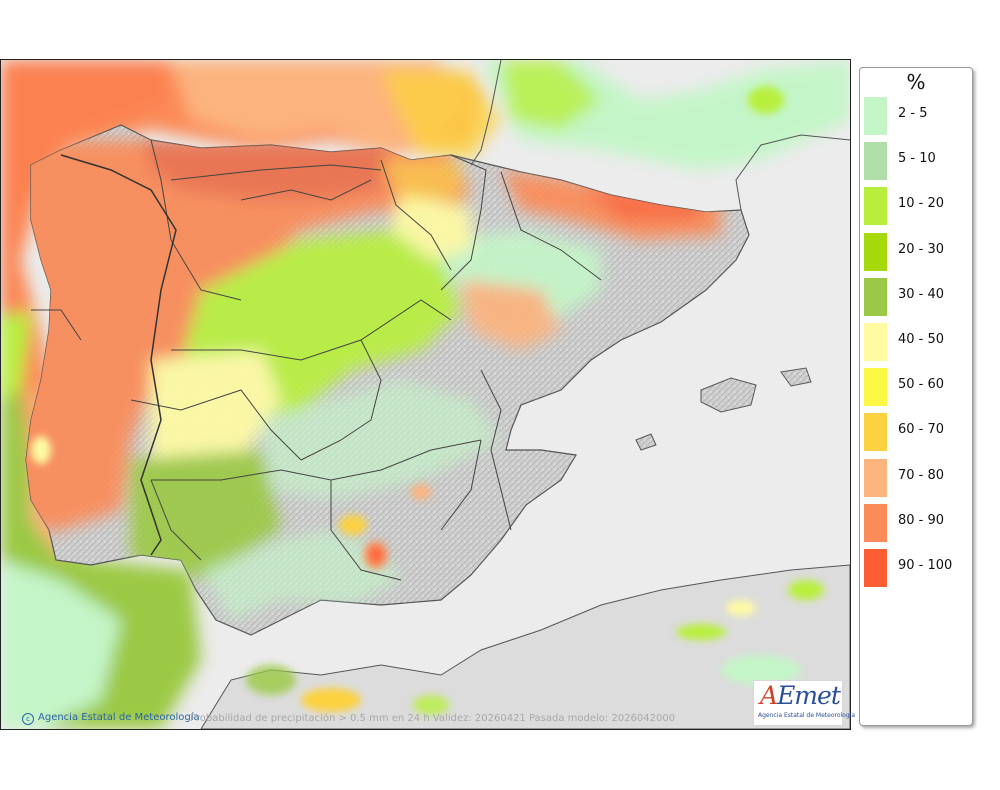  Describe the element at coordinates (806, 715) in the screenshot. I see `logo-subtitle: Agencia Estatal de Meteorología` at that location.